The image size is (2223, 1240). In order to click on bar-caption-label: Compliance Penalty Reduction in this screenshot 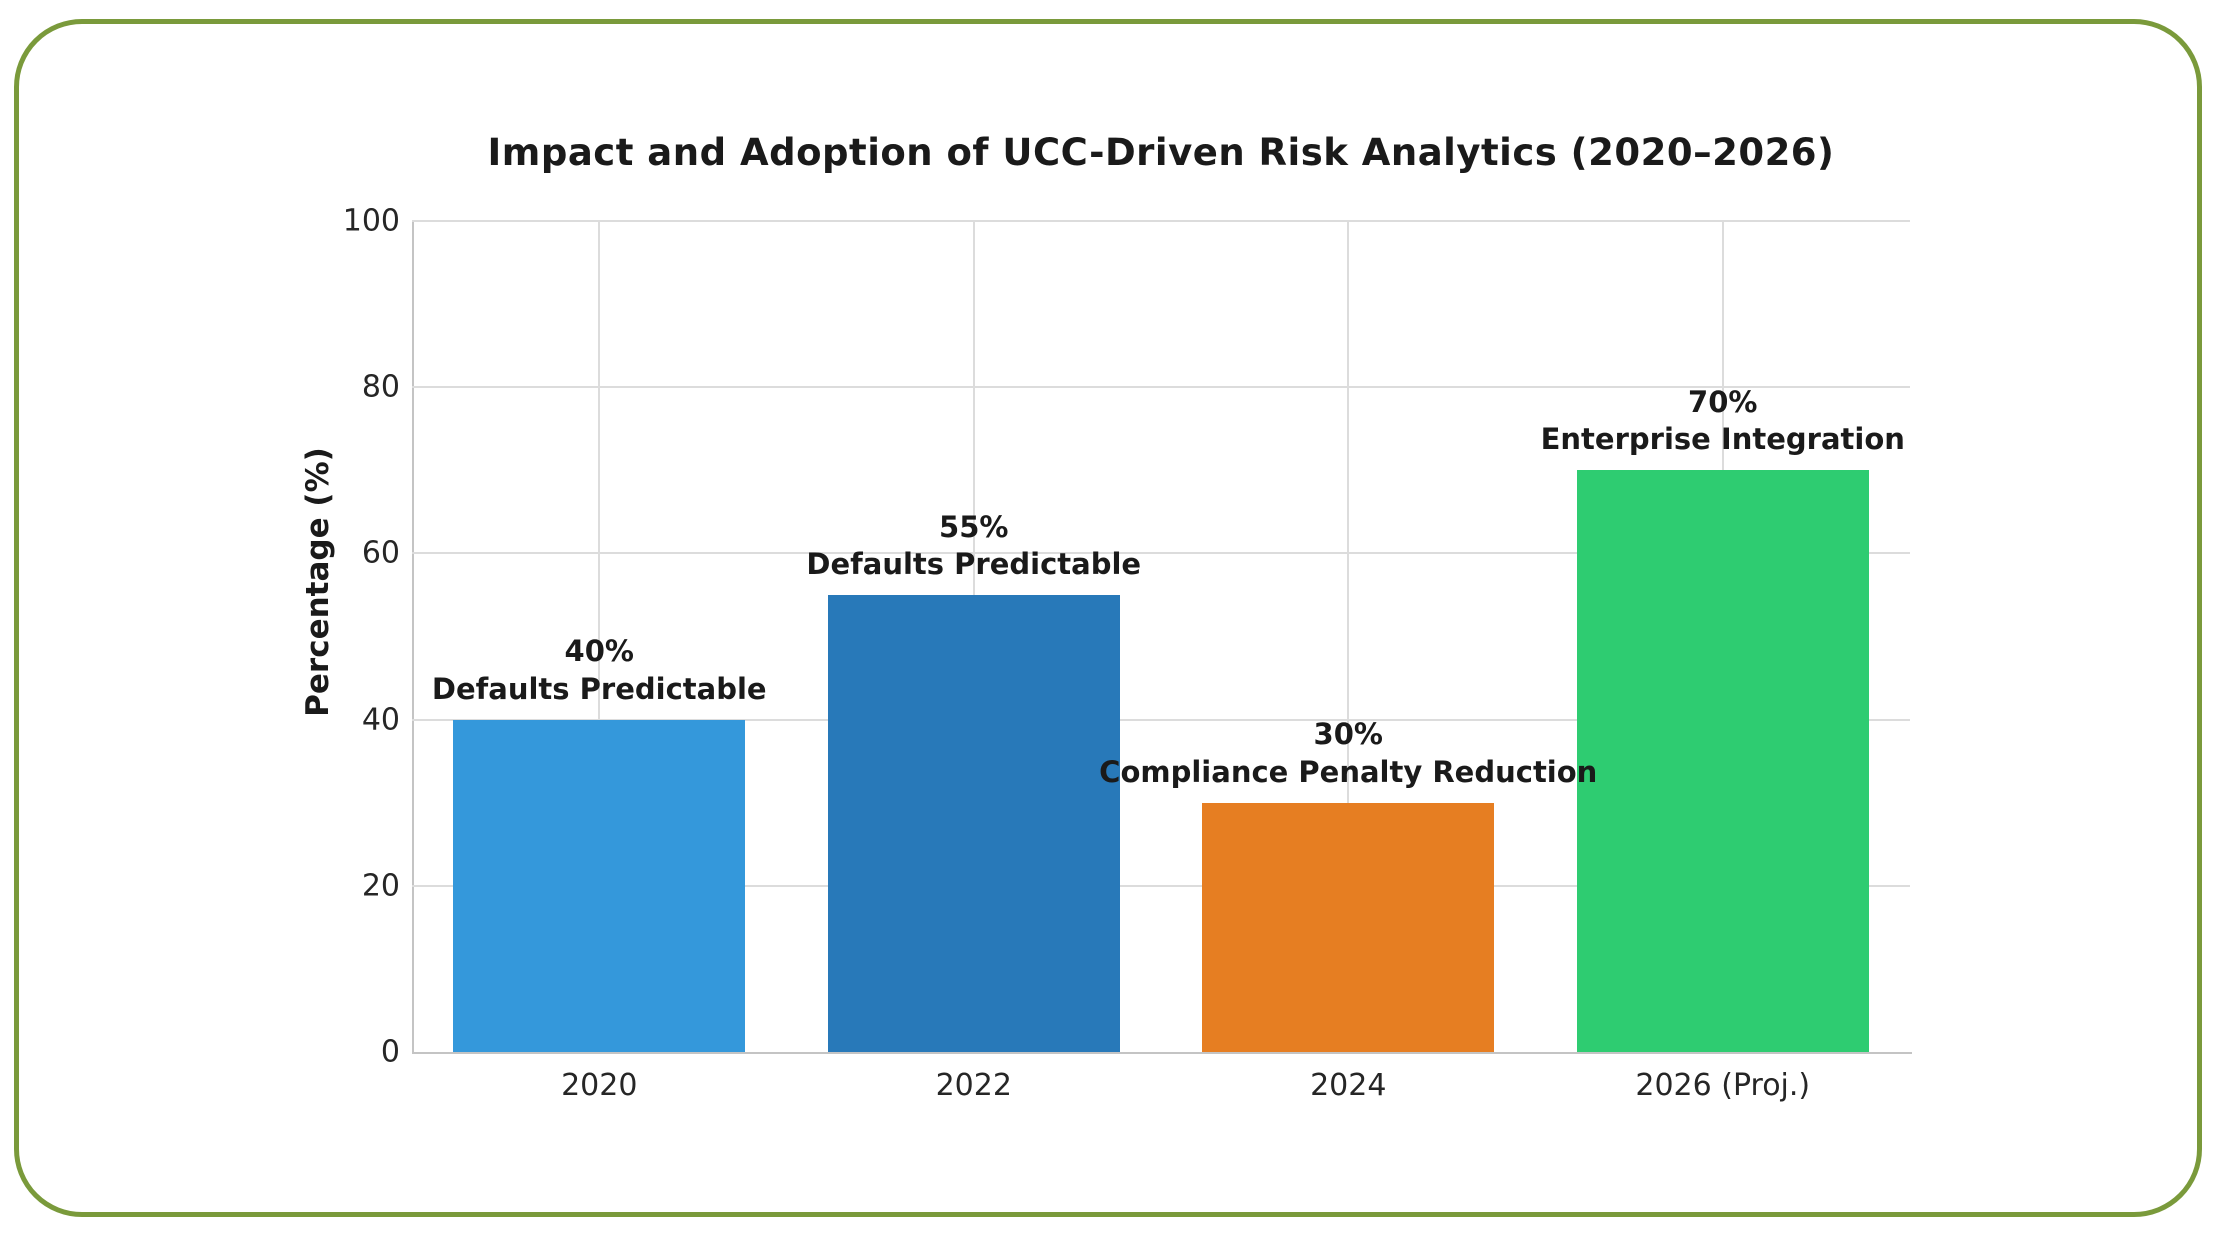, I will do `click(1348, 771)`.